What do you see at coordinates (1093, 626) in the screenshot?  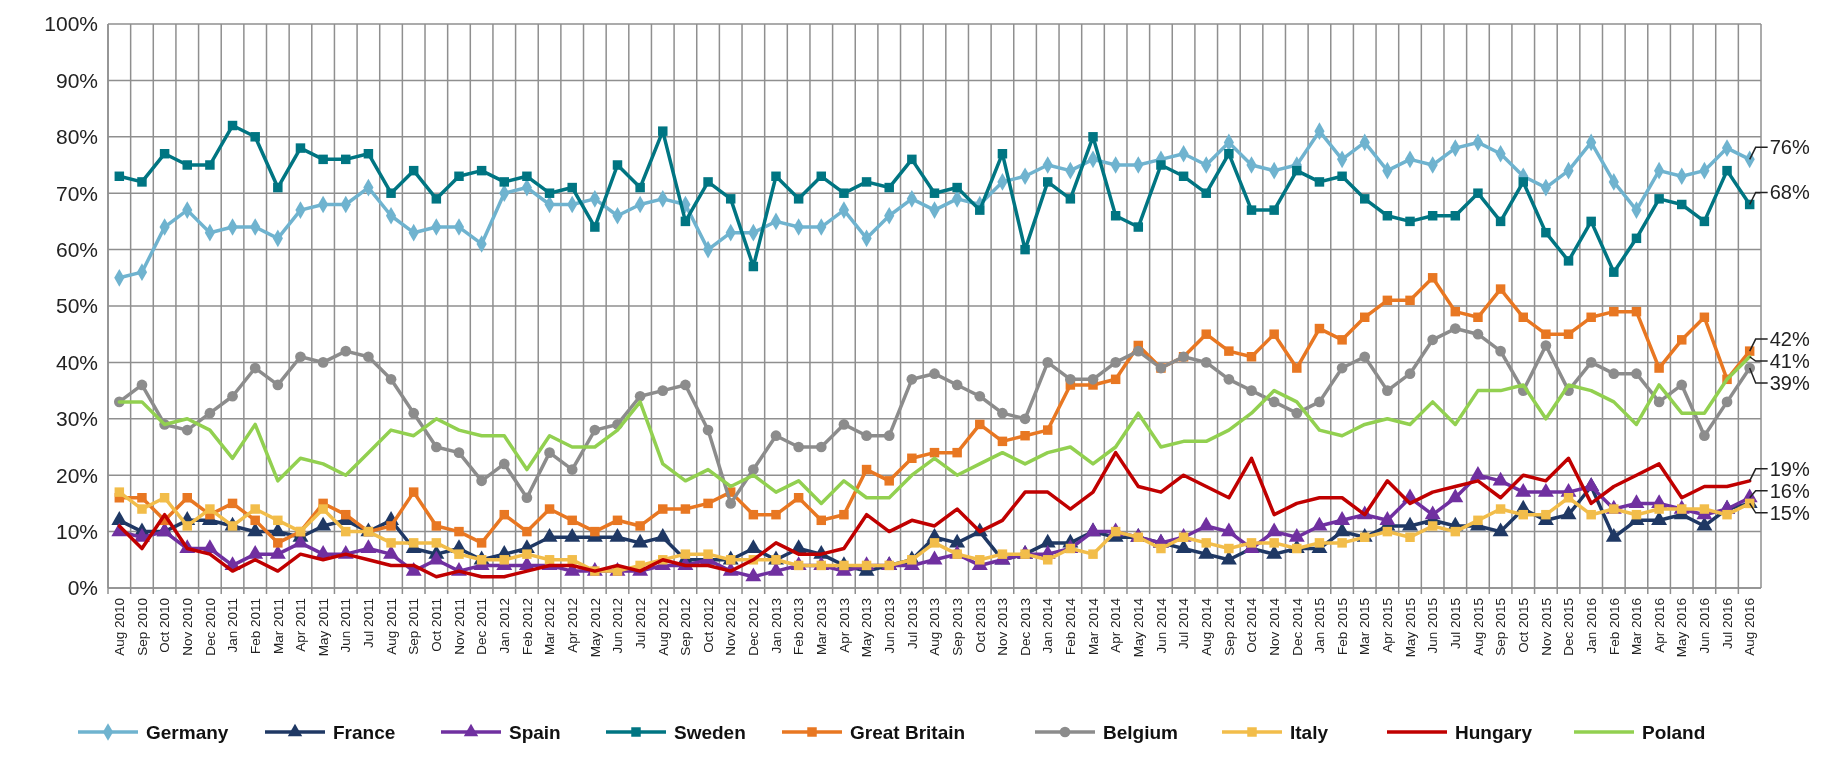 I see `x-tick-label: Mar 2014` at bounding box center [1093, 626].